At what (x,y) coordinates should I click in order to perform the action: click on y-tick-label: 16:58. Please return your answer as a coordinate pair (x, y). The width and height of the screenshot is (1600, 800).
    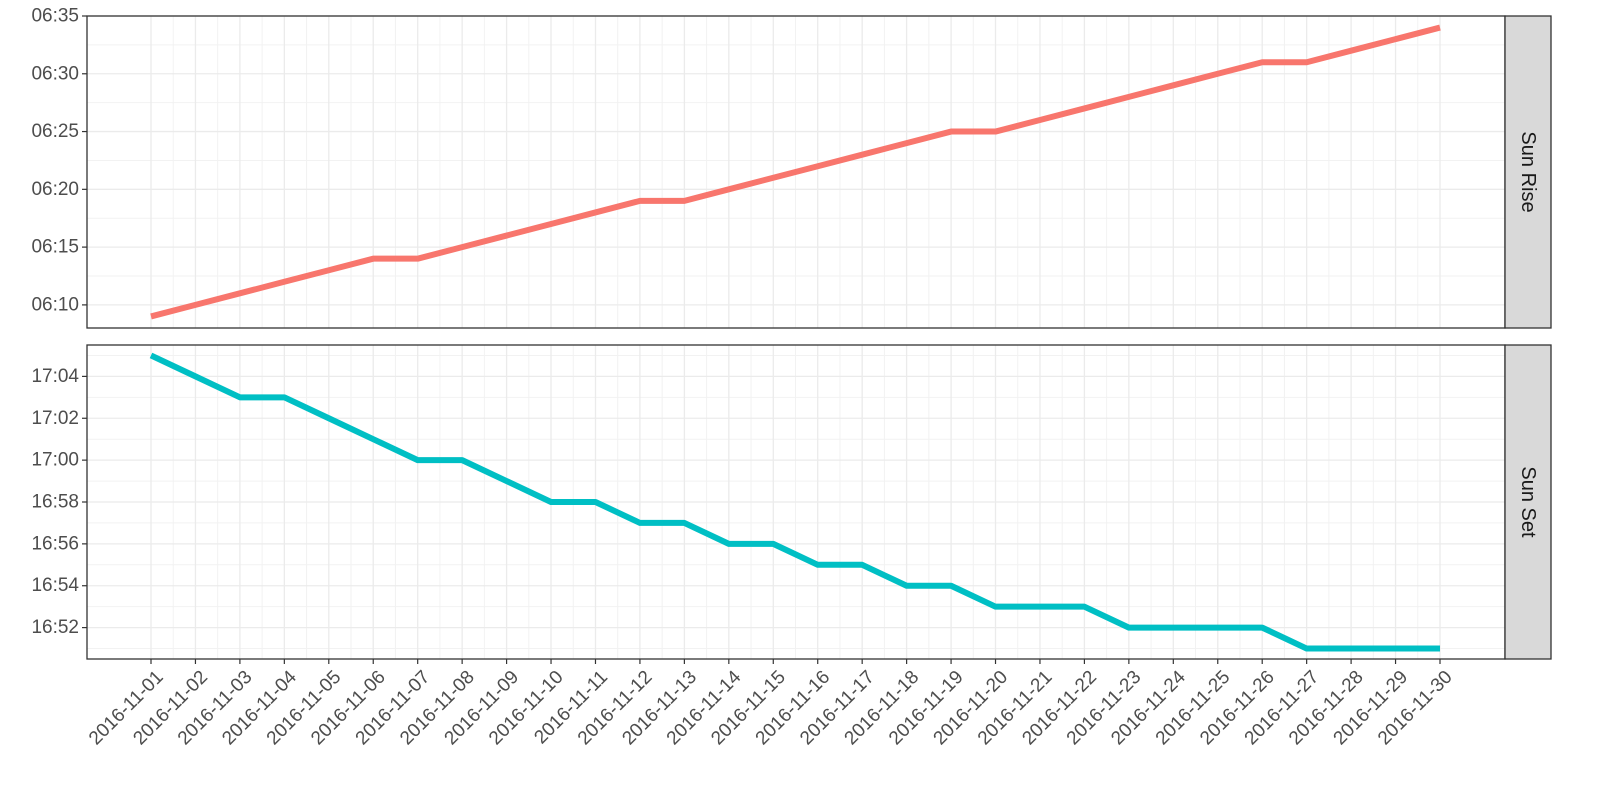
    Looking at the image, I should click on (55, 502).